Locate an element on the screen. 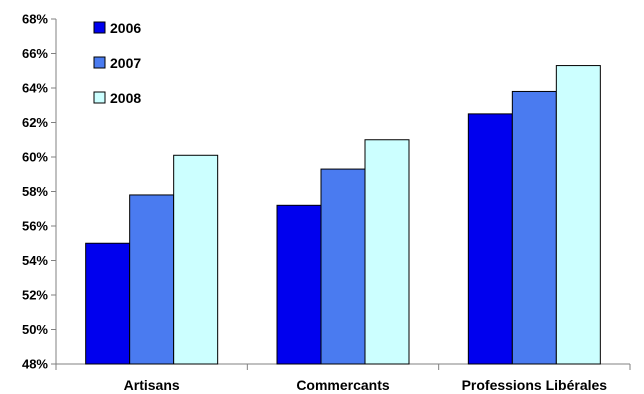 This screenshot has height=394, width=644. legend-swatch-2007 is located at coordinates (99, 62).